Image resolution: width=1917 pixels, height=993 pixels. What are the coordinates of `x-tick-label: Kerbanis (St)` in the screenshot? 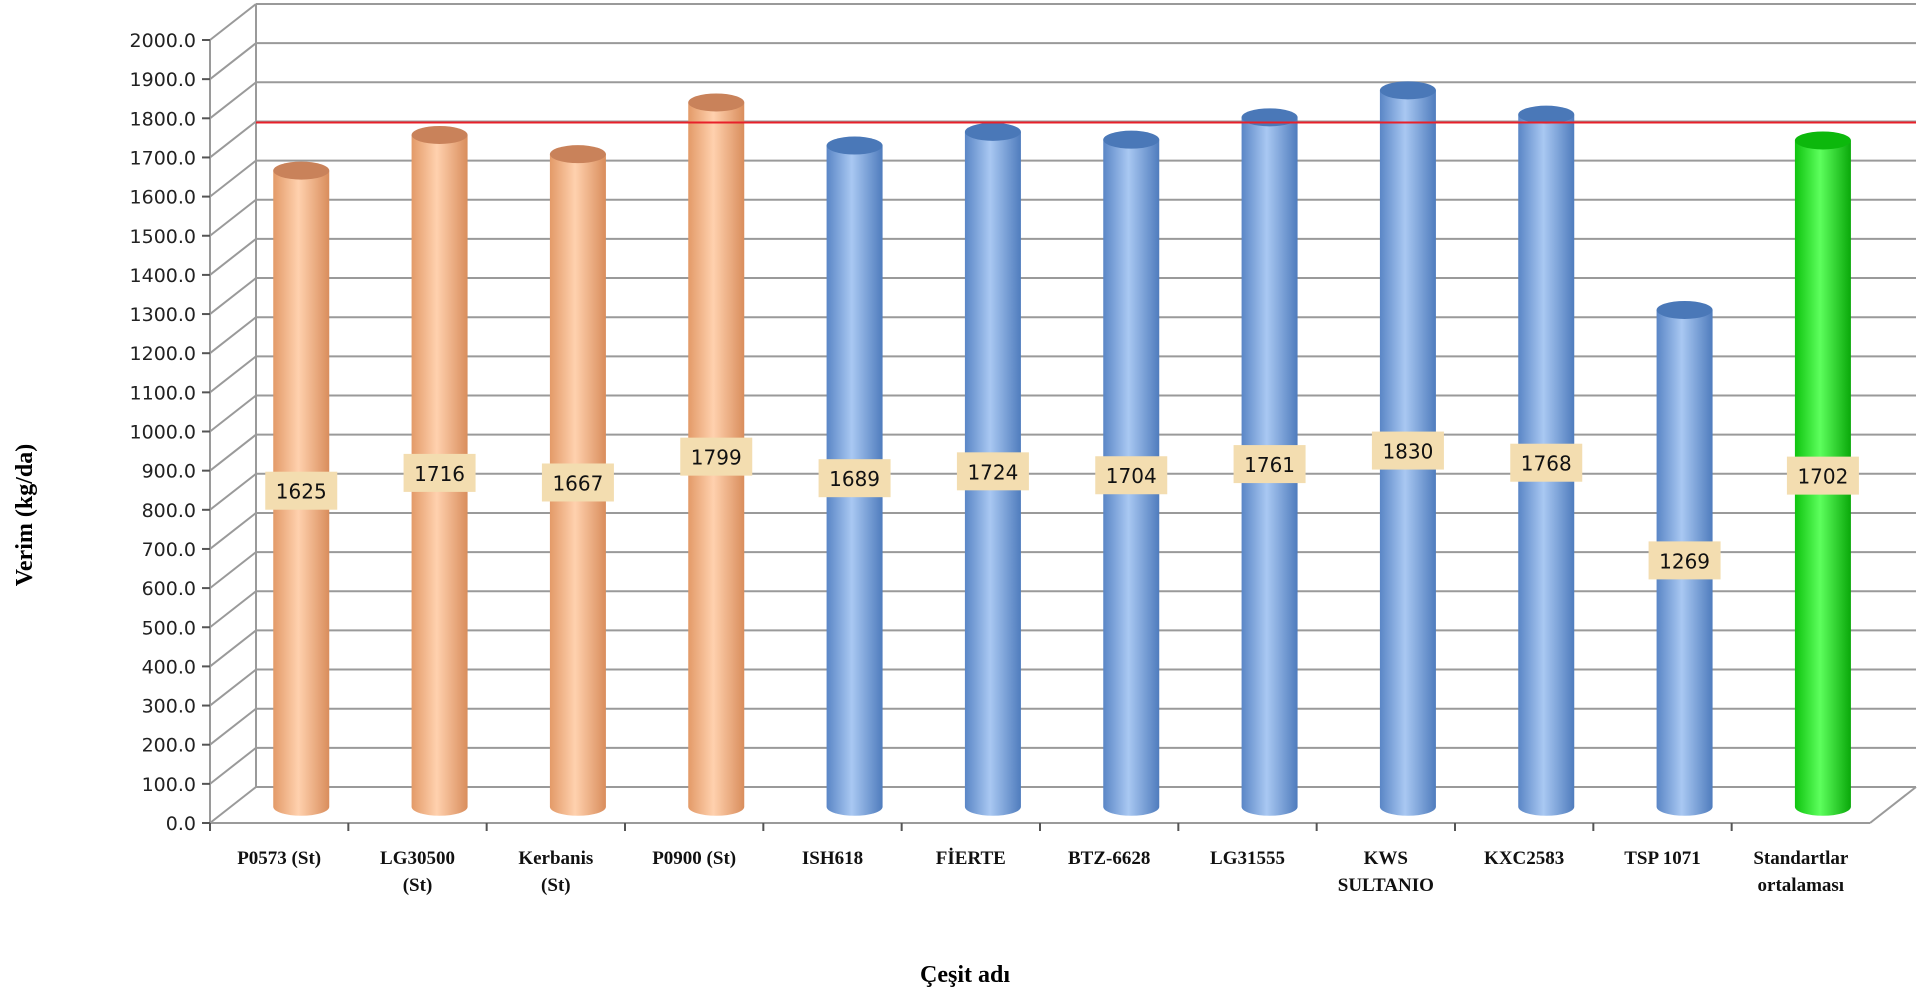 It's located at (555, 872).